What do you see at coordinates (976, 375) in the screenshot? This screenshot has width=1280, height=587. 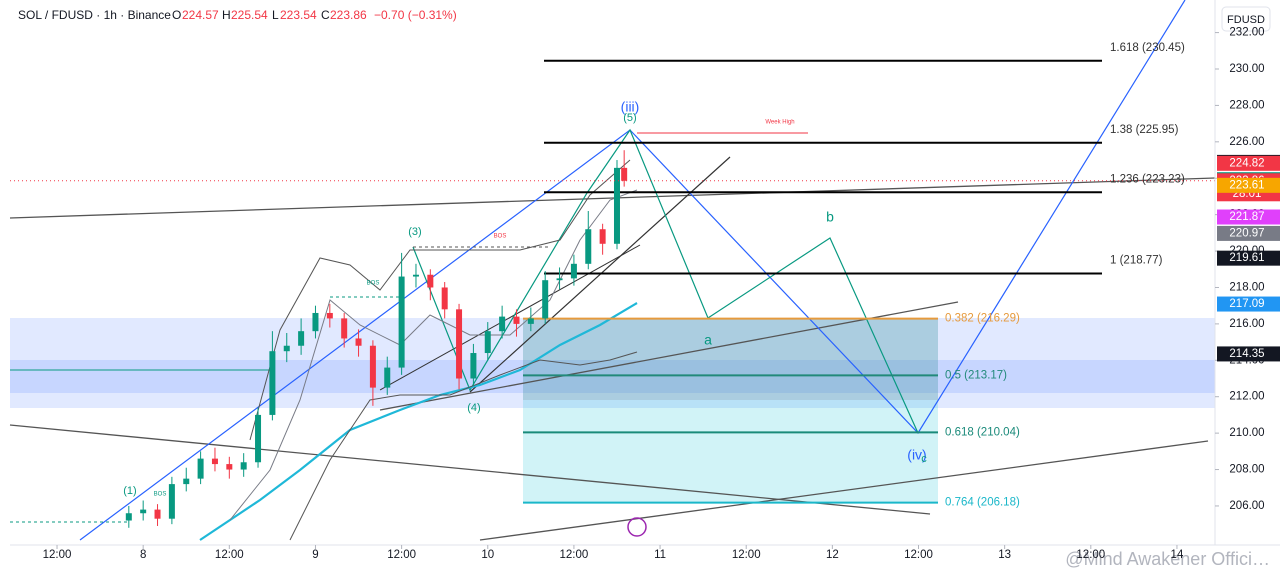 I see `fib-label: 0.5 (213.17)` at bounding box center [976, 375].